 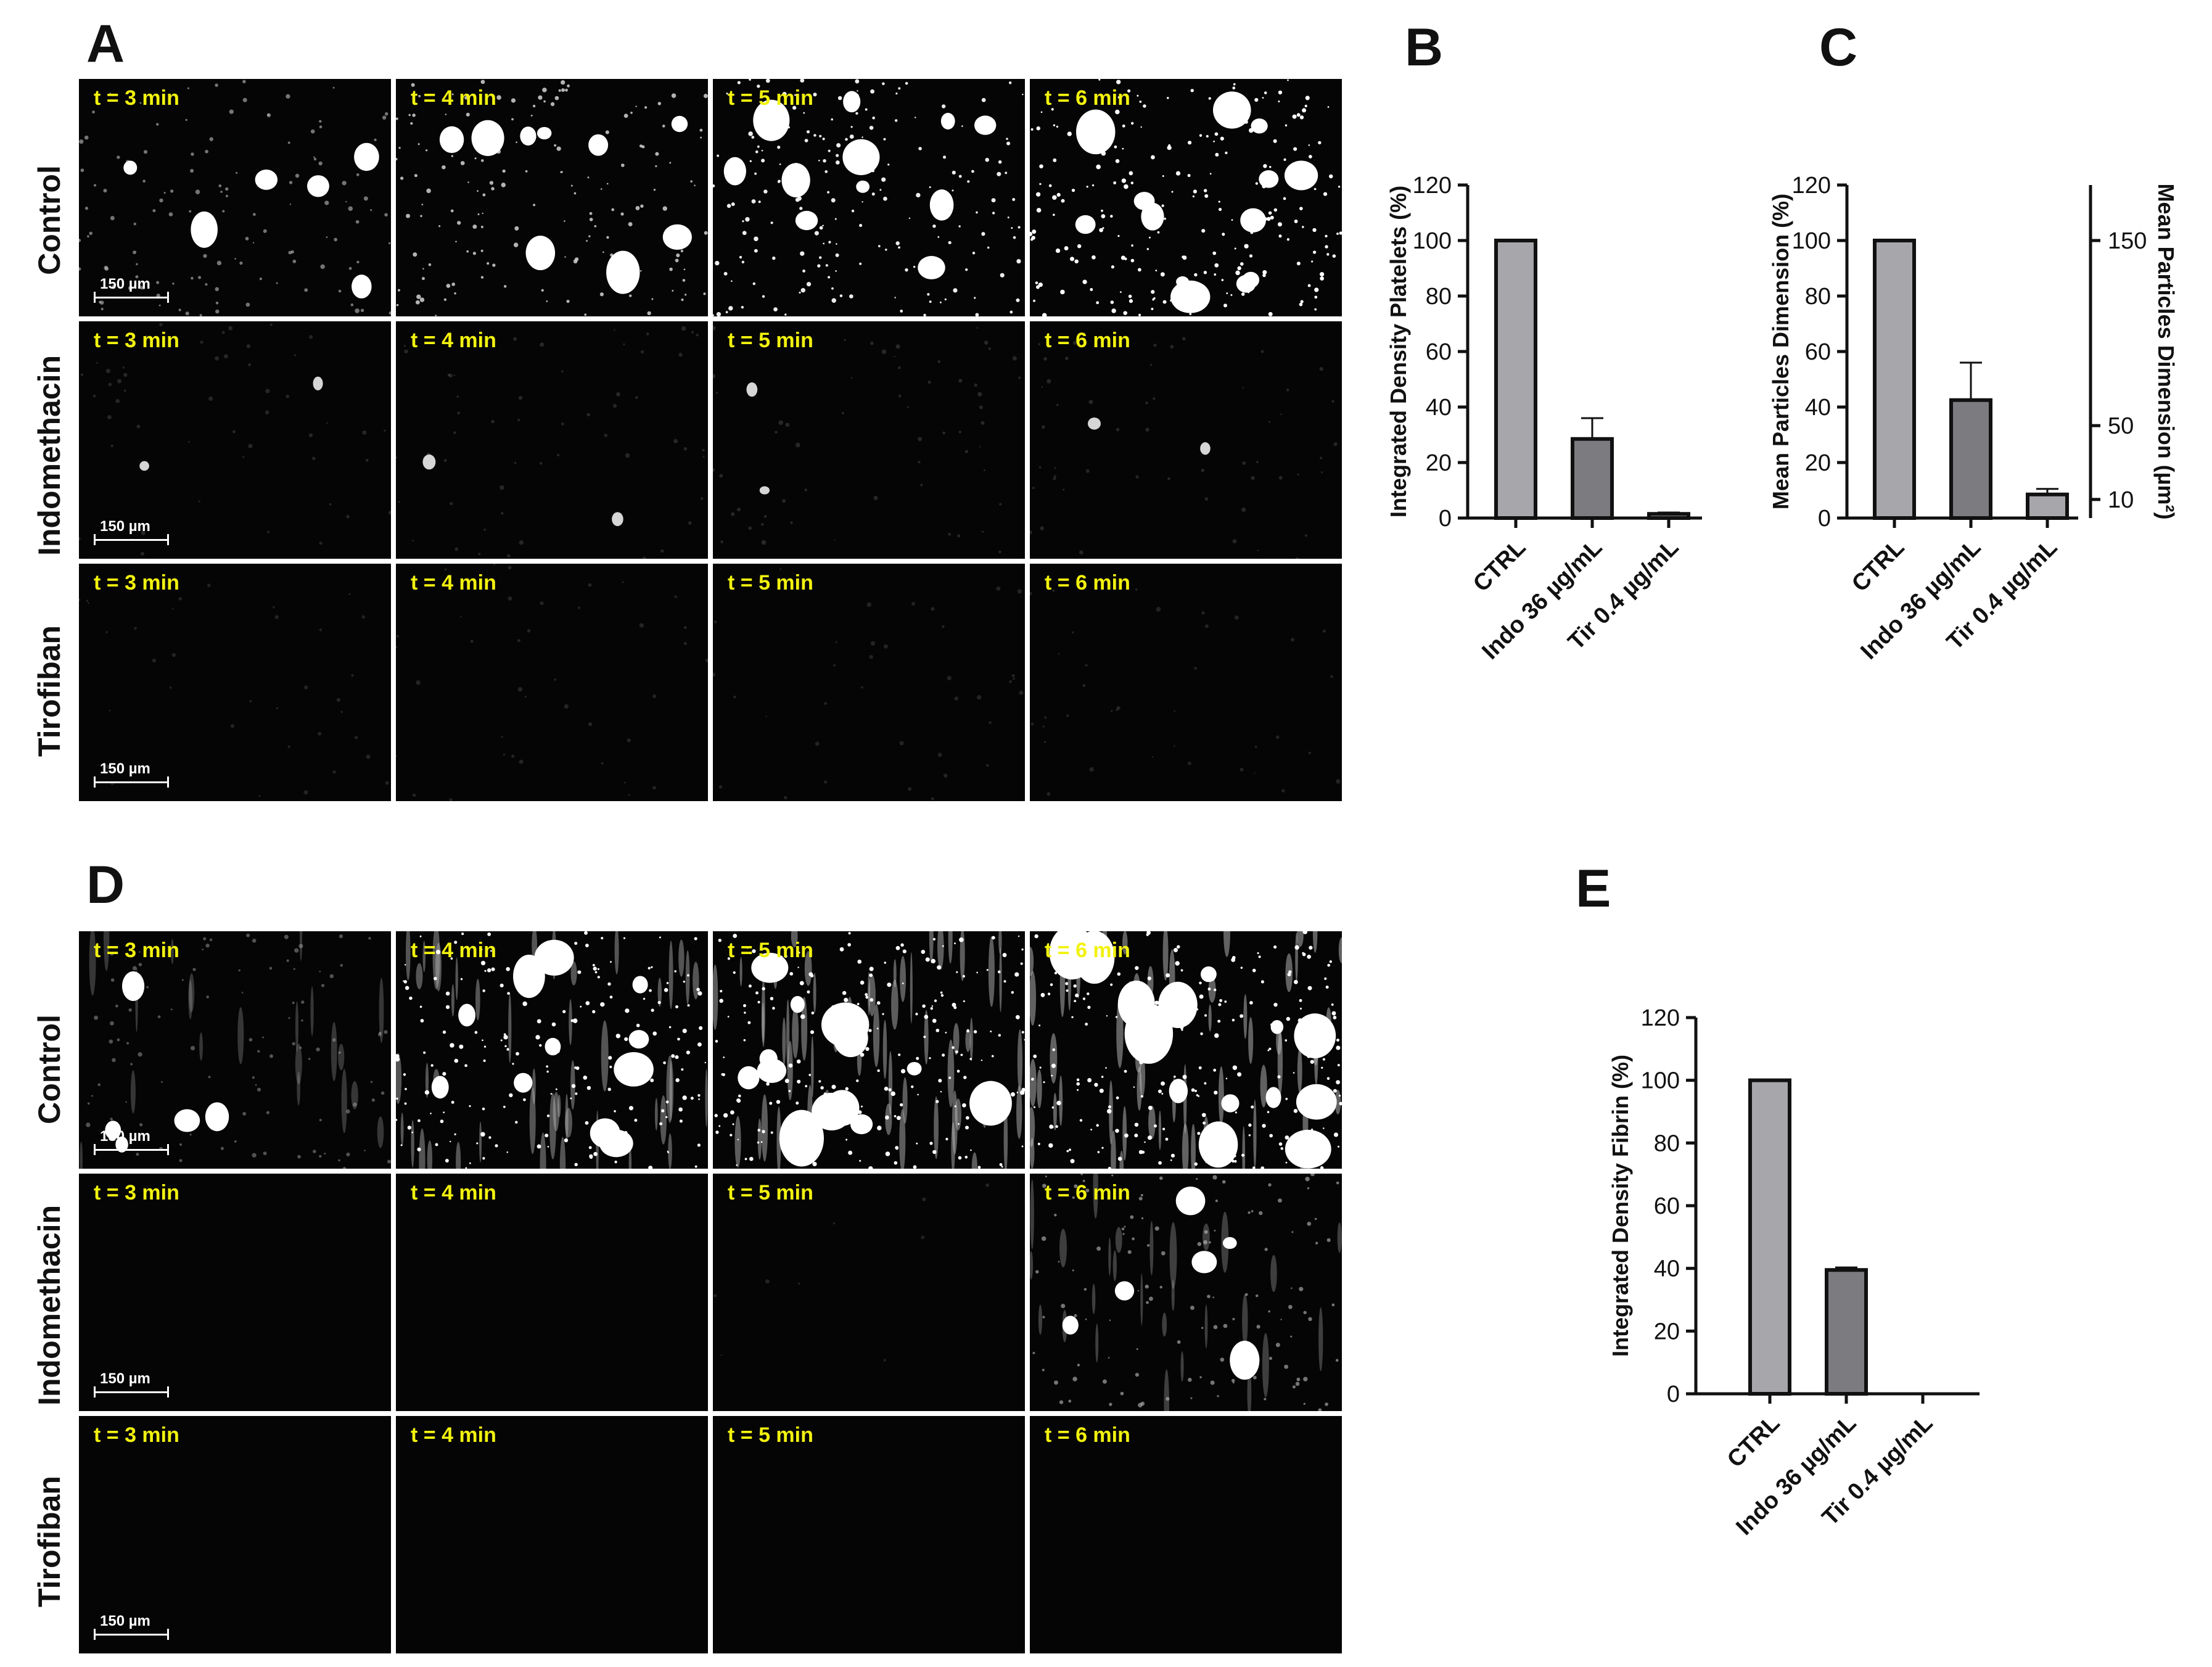 What do you see at coordinates (1667, 1332) in the screenshot?
I see `y-tick-label: 20` at bounding box center [1667, 1332].